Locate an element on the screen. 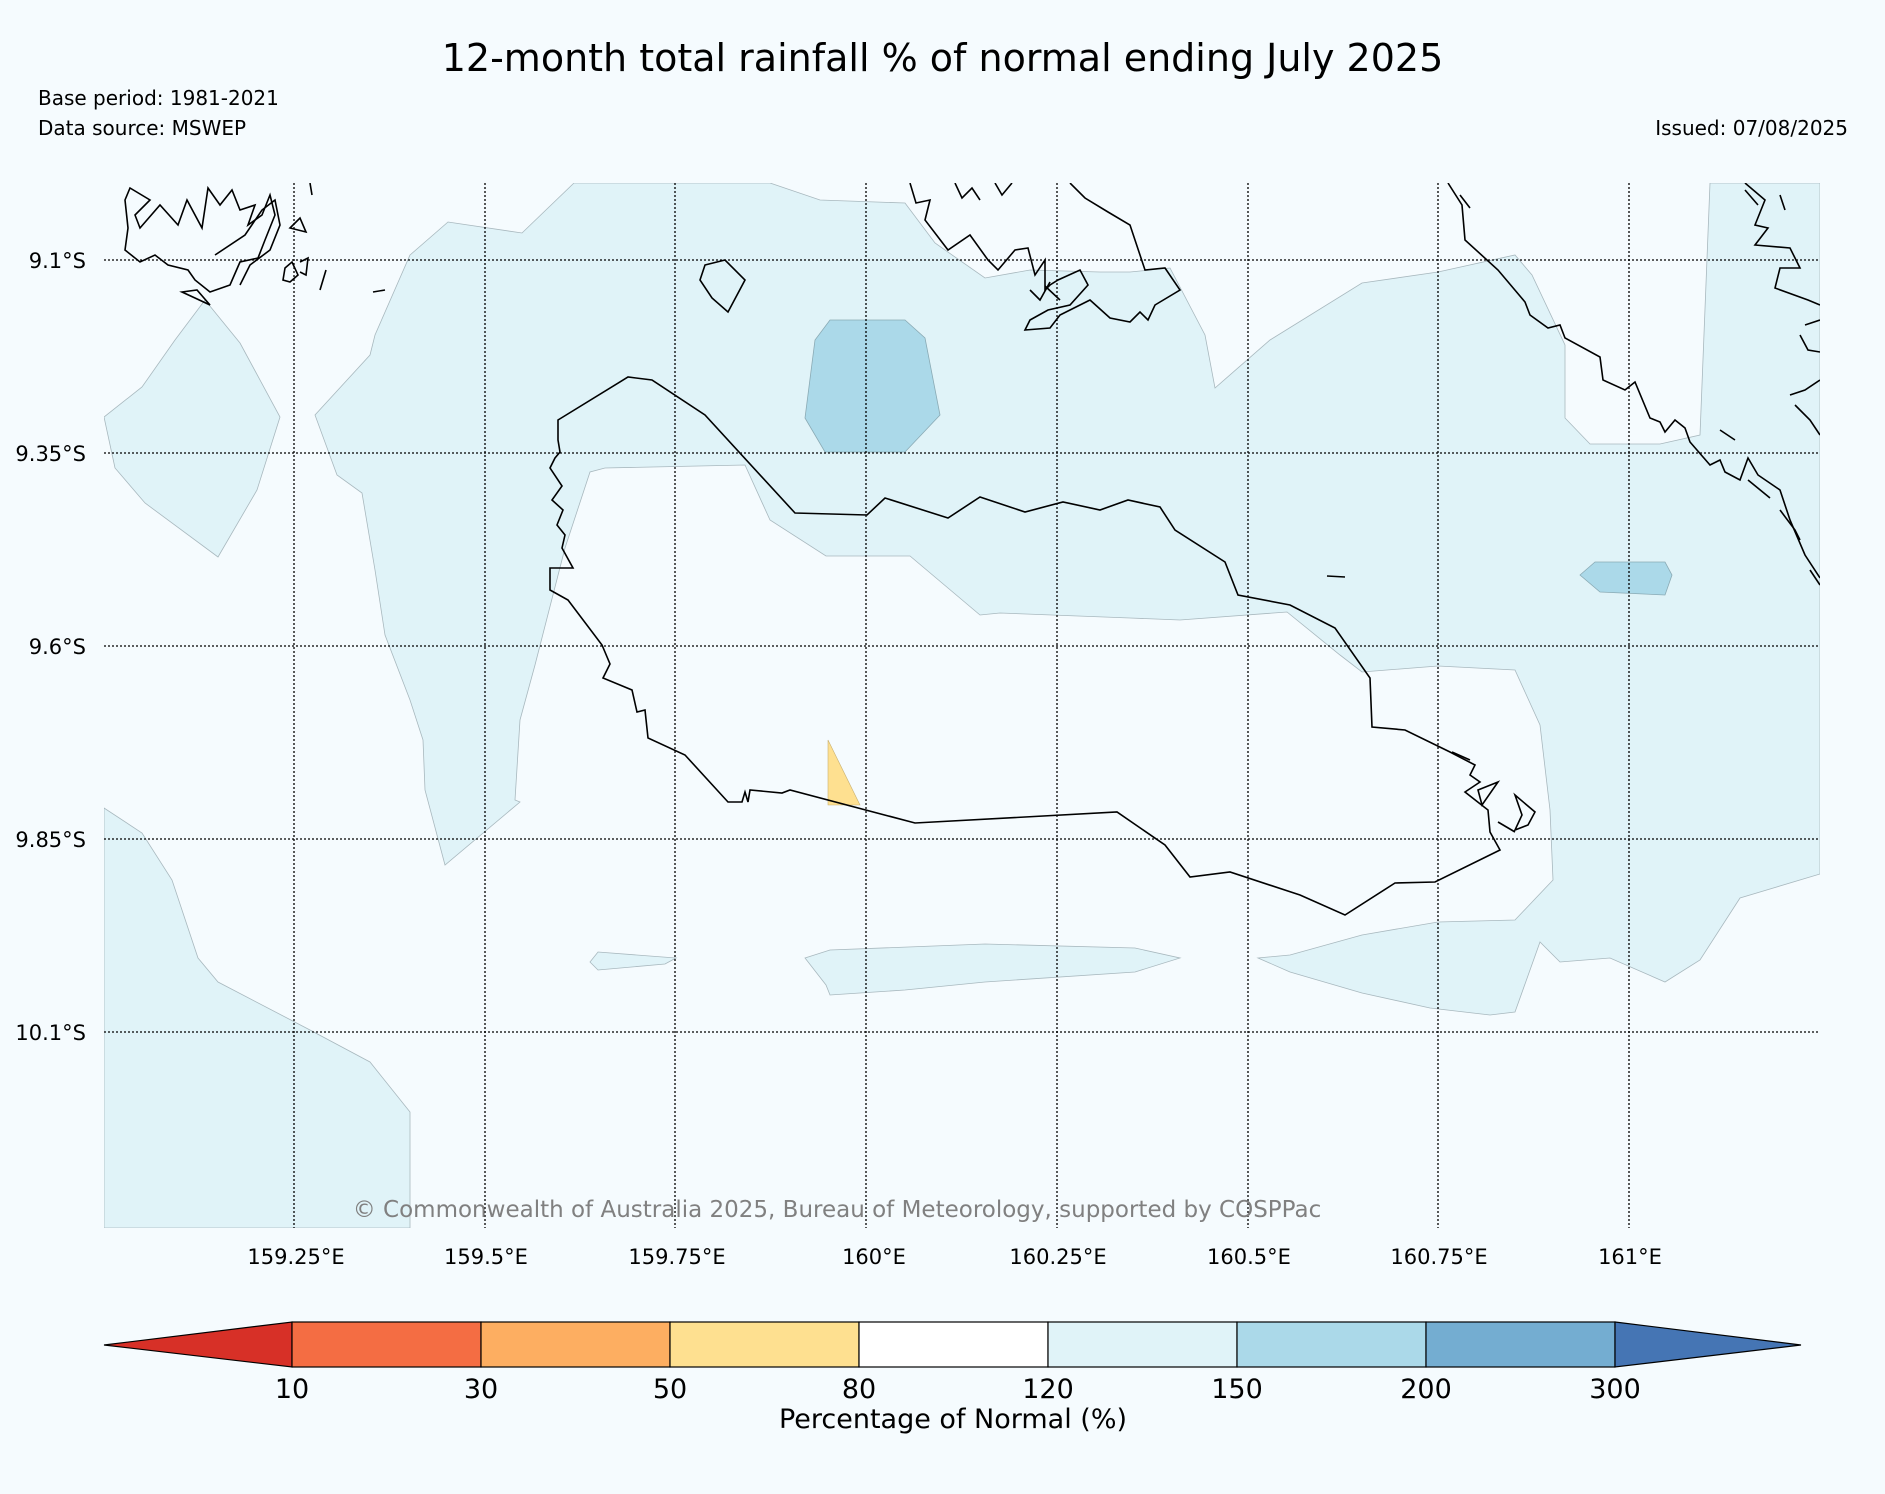  colorbar-tick: 150 is located at coordinates (1237, 1389).